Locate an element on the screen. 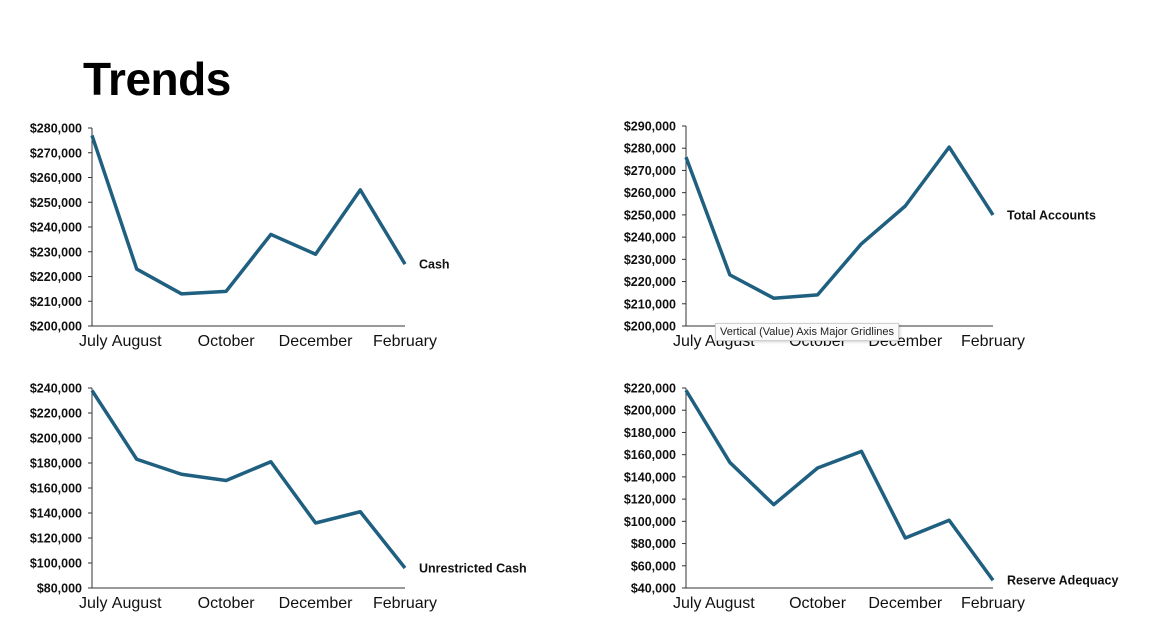  series-label: Total Accounts is located at coordinates (1051, 215).